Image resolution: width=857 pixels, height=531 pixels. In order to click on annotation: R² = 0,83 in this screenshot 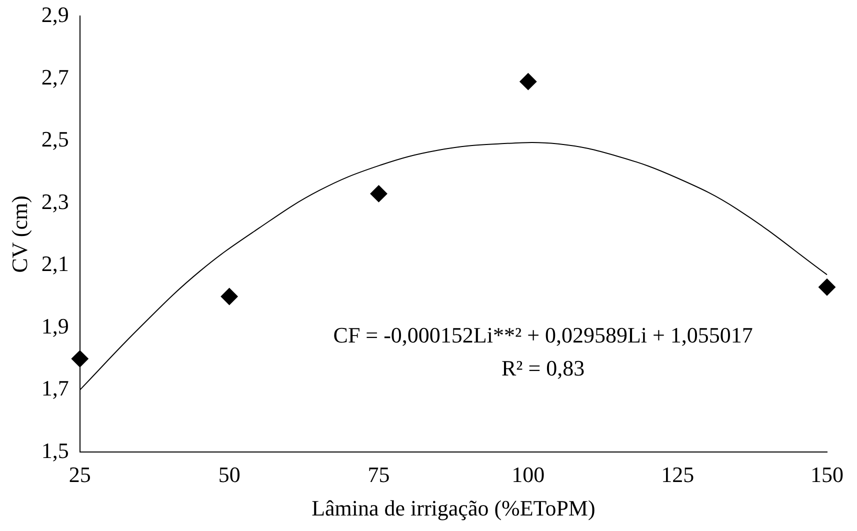, I will do `click(543, 367)`.